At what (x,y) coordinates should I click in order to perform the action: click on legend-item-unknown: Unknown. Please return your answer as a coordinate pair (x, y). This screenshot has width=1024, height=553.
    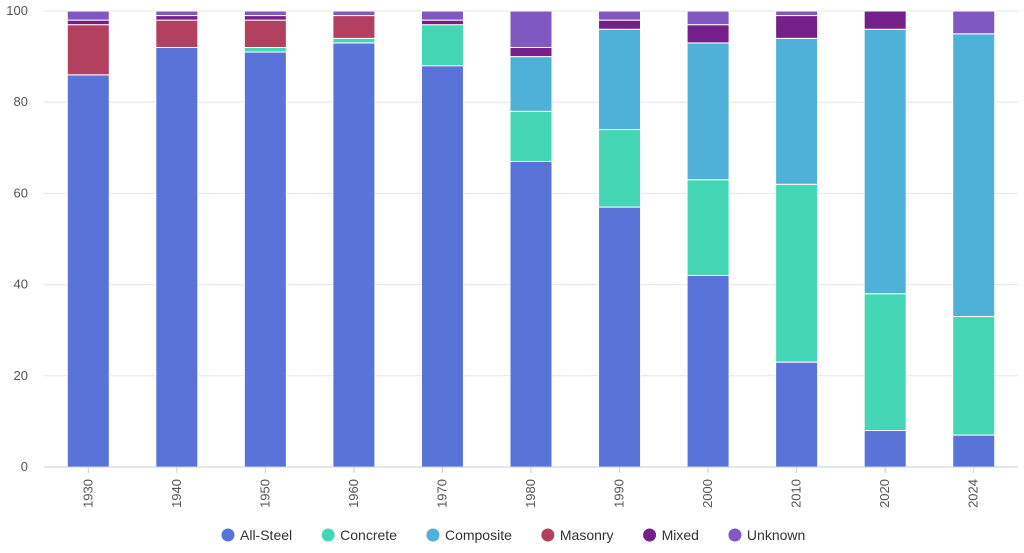
    Looking at the image, I should click on (766, 535).